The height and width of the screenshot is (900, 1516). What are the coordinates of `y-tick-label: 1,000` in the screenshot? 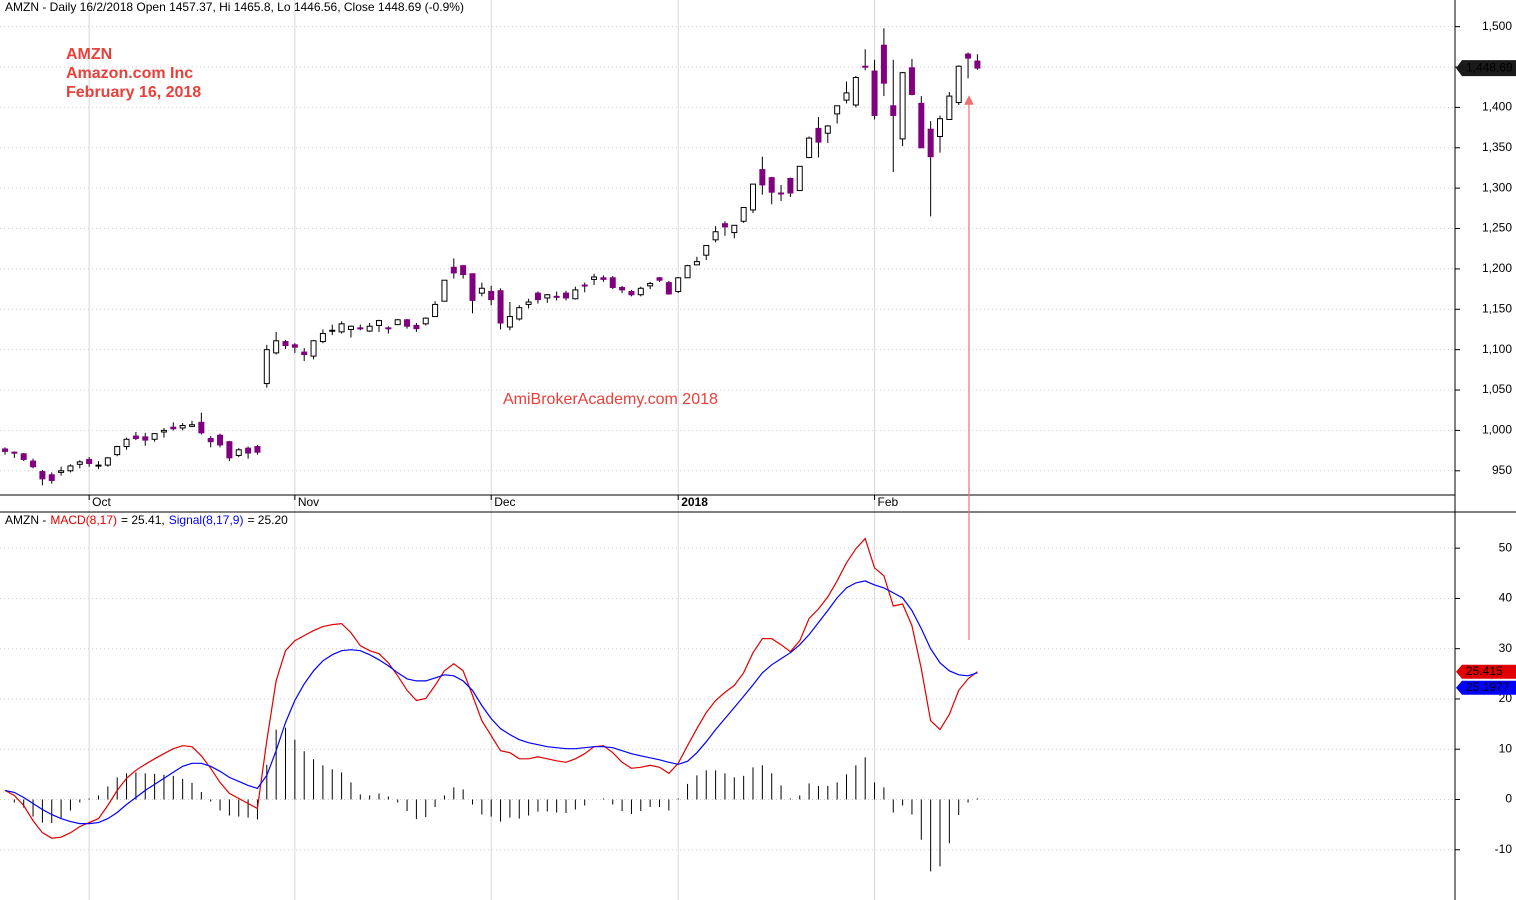 It's located at (1497, 430).